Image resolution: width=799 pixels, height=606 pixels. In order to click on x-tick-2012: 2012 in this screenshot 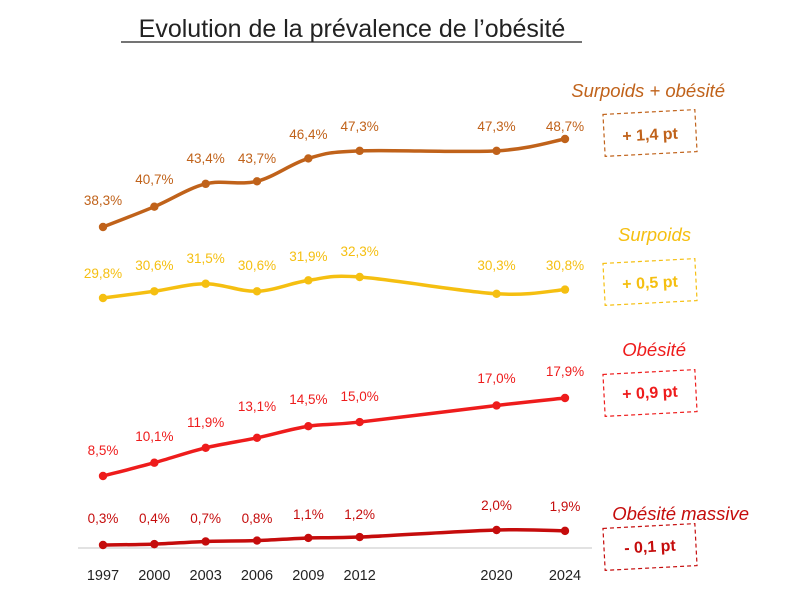, I will do `click(360, 576)`.